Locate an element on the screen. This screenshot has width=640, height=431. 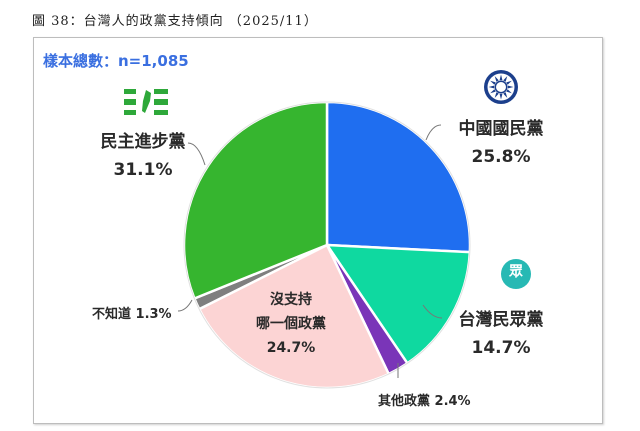
label-dont-know: 不知道 1.3% is located at coordinates (132, 314).